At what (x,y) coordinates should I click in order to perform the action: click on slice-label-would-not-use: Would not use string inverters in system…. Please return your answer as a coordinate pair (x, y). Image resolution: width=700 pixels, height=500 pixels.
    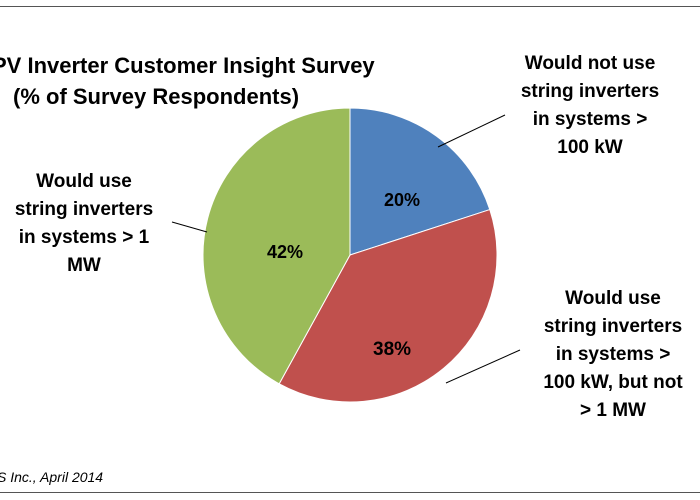
    Looking at the image, I should click on (590, 106).